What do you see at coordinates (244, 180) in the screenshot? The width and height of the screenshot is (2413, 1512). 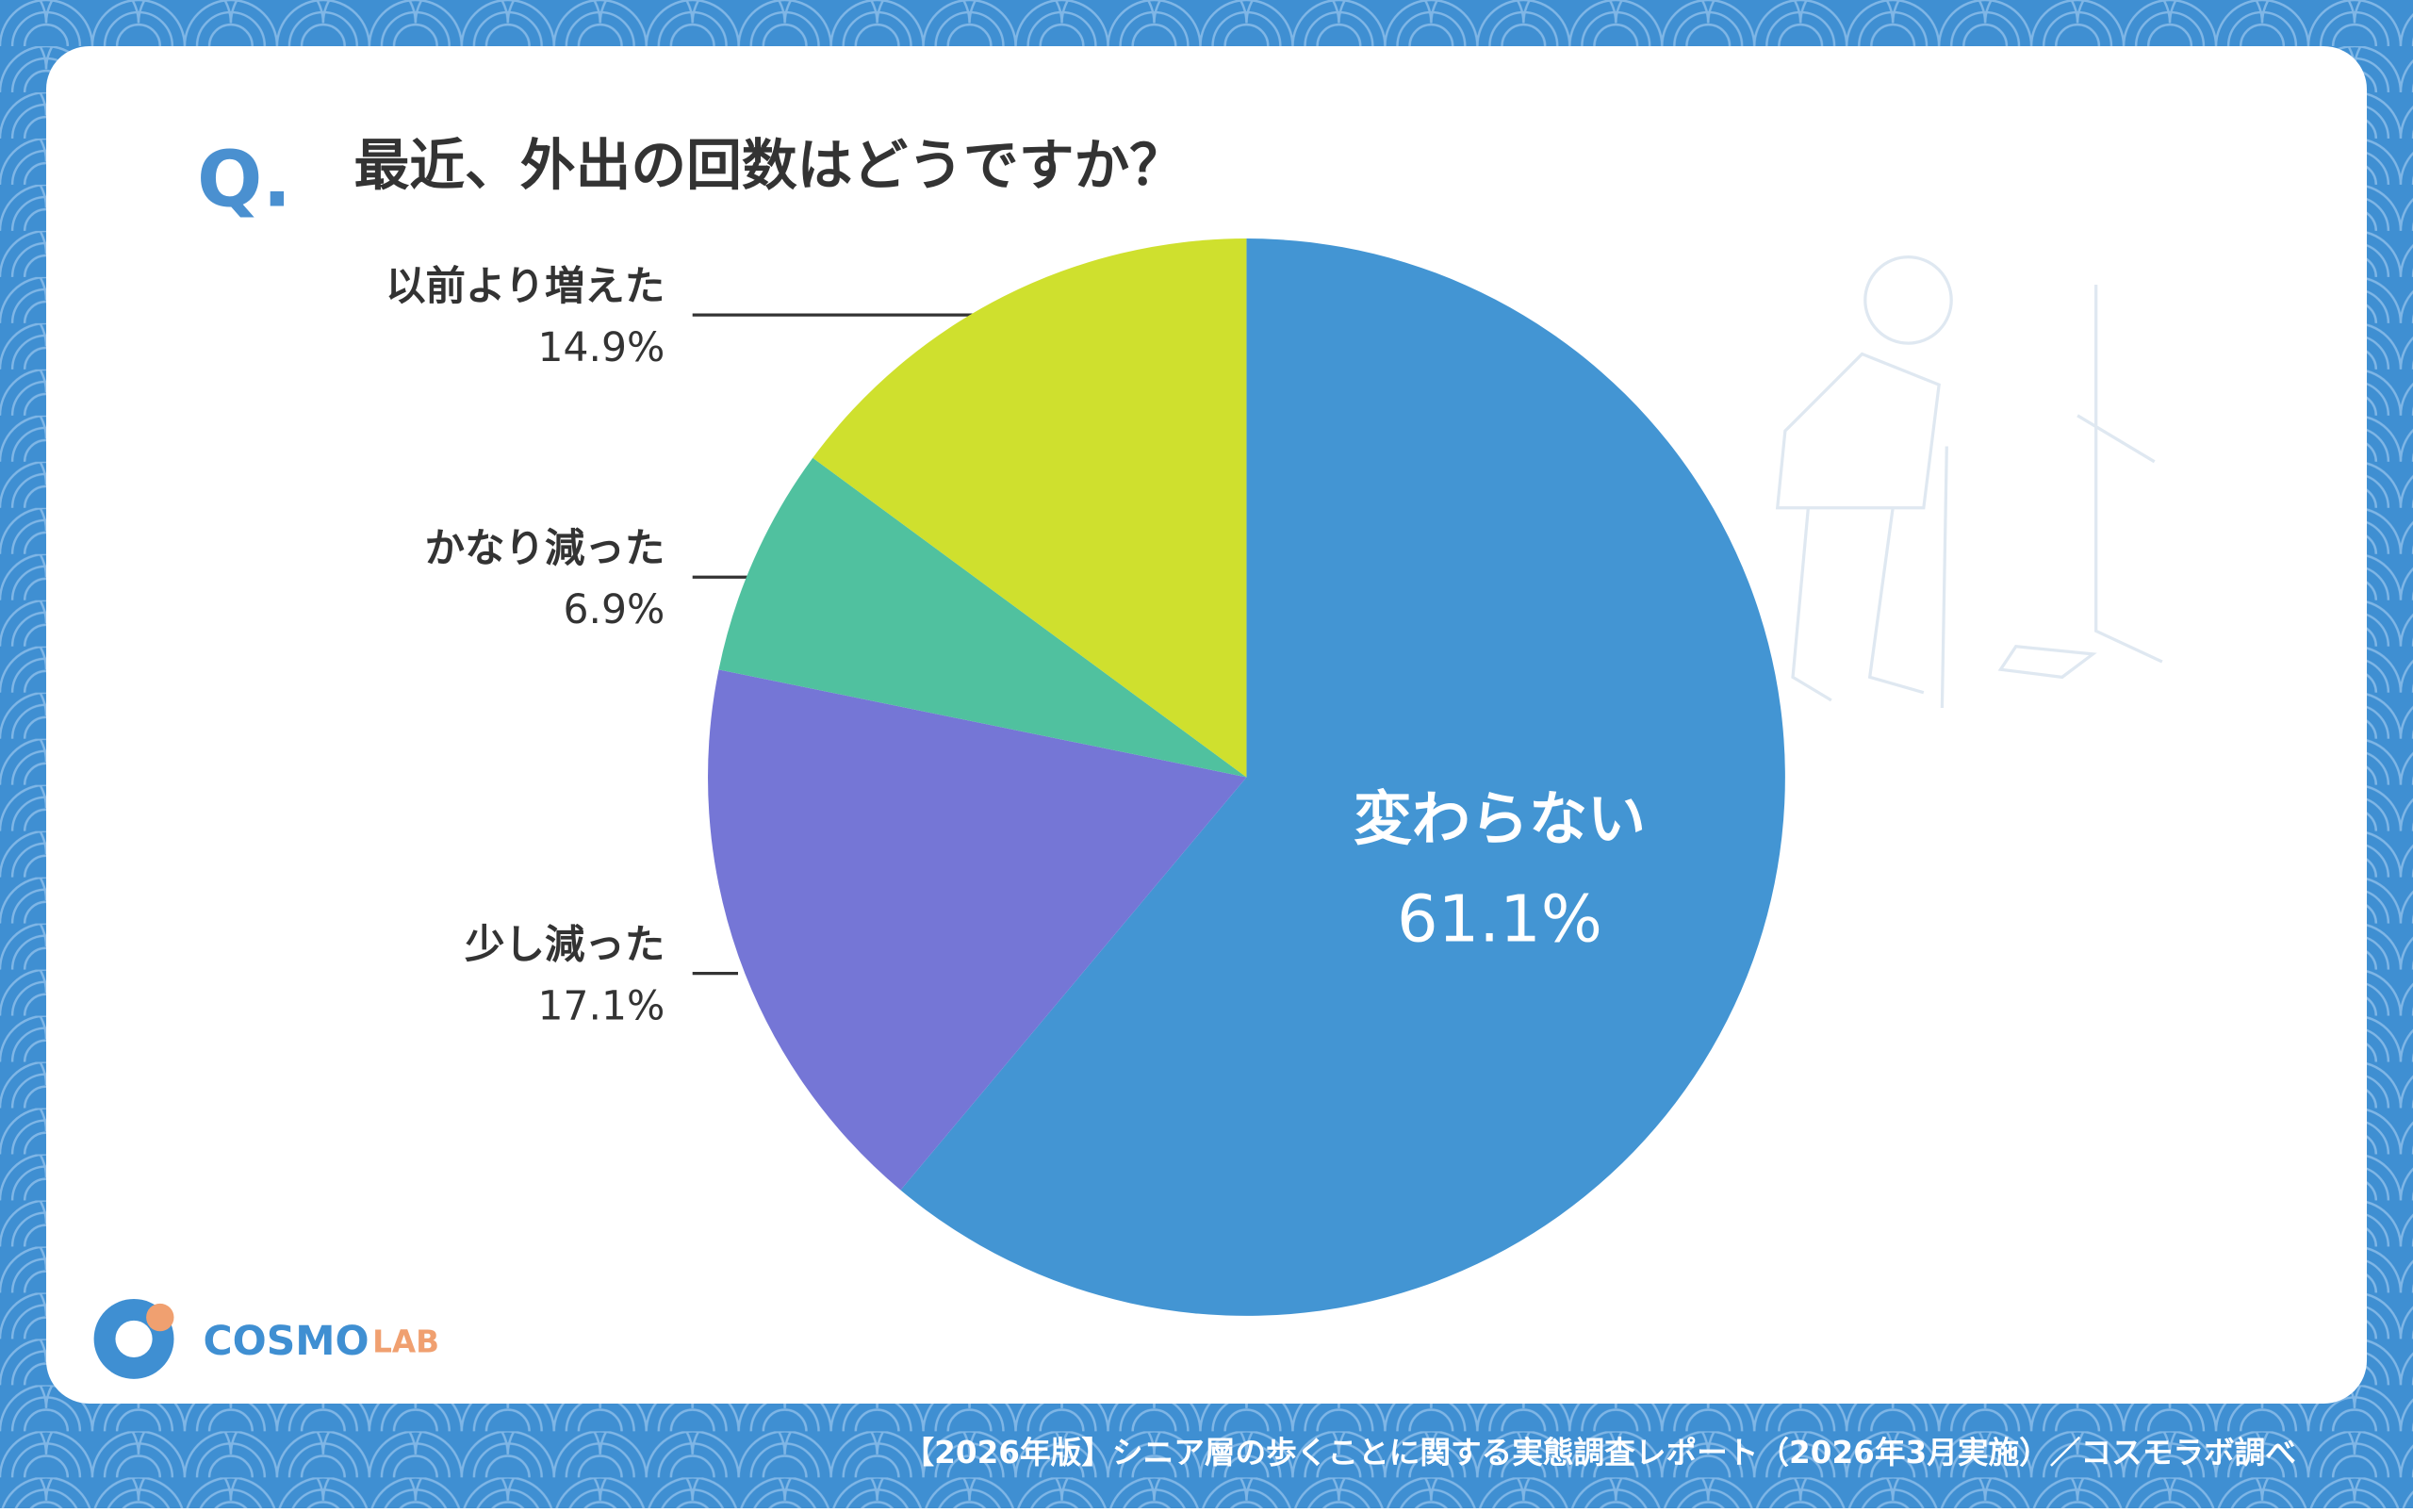 I see `question-mark: Q.` at bounding box center [244, 180].